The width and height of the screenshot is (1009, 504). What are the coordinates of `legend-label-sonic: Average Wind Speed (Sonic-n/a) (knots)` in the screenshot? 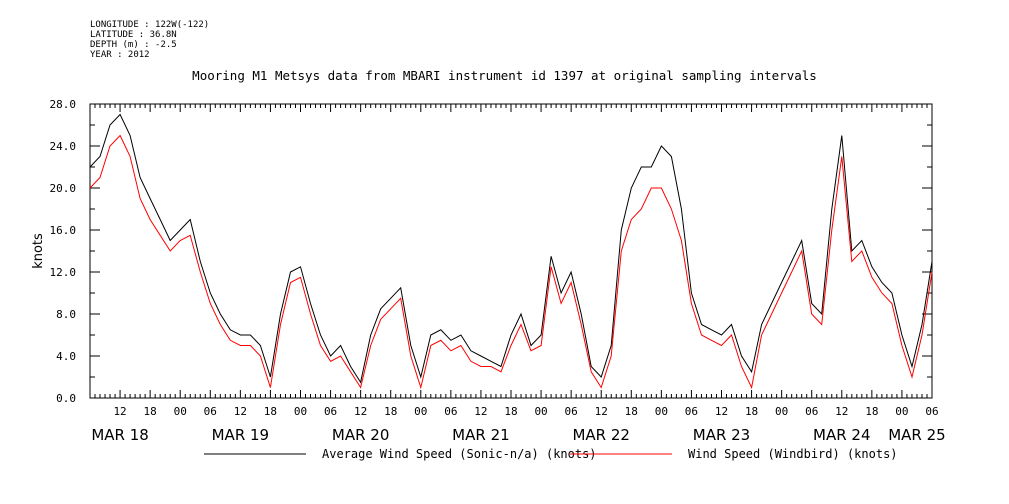 It's located at (459, 454).